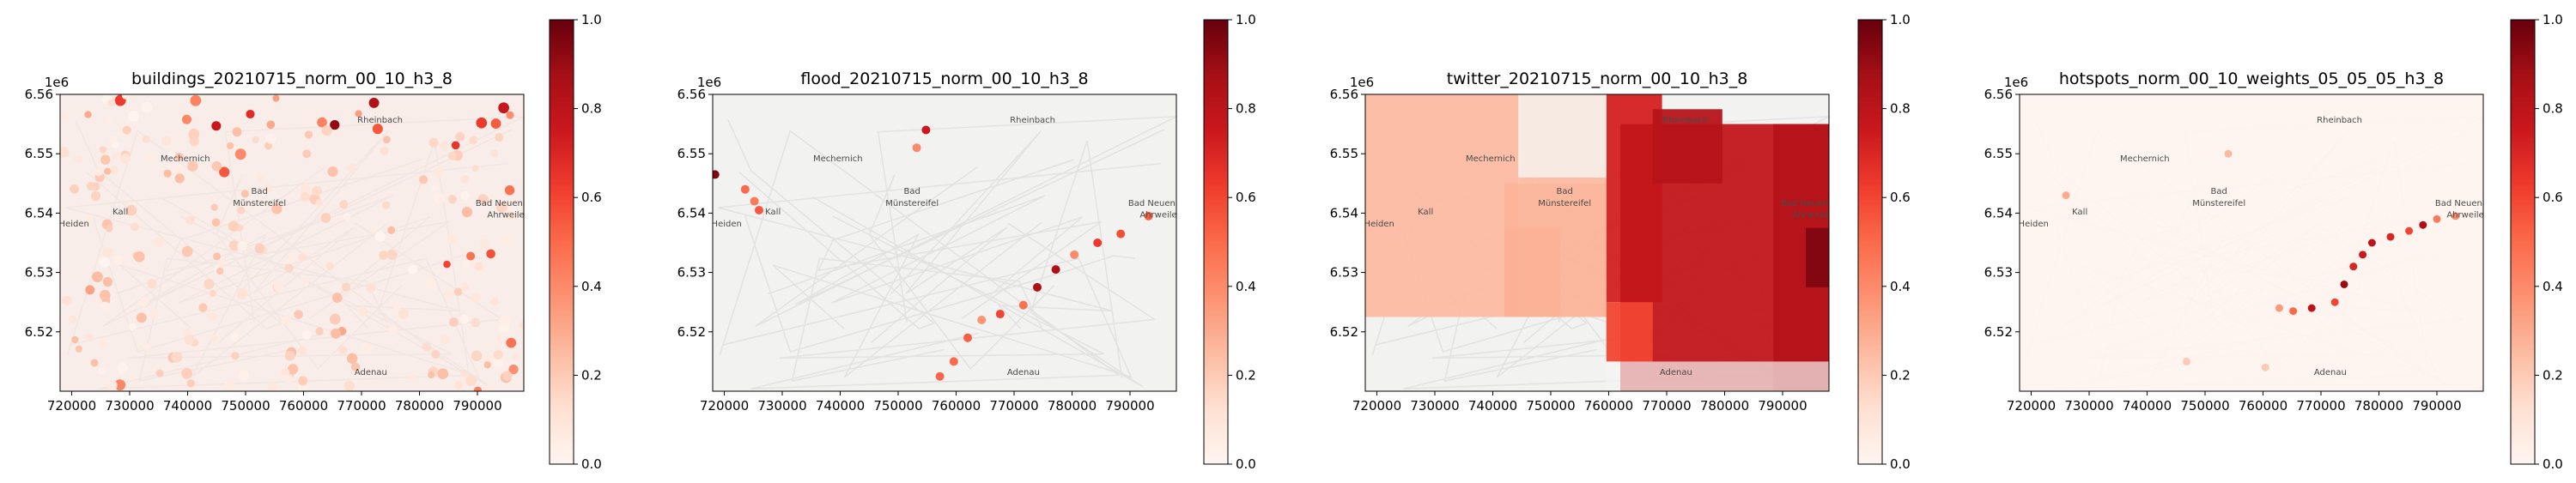 The image size is (2576, 483). Describe the element at coordinates (1013, 406) in the screenshot. I see `x-tick-label: 770000` at that location.